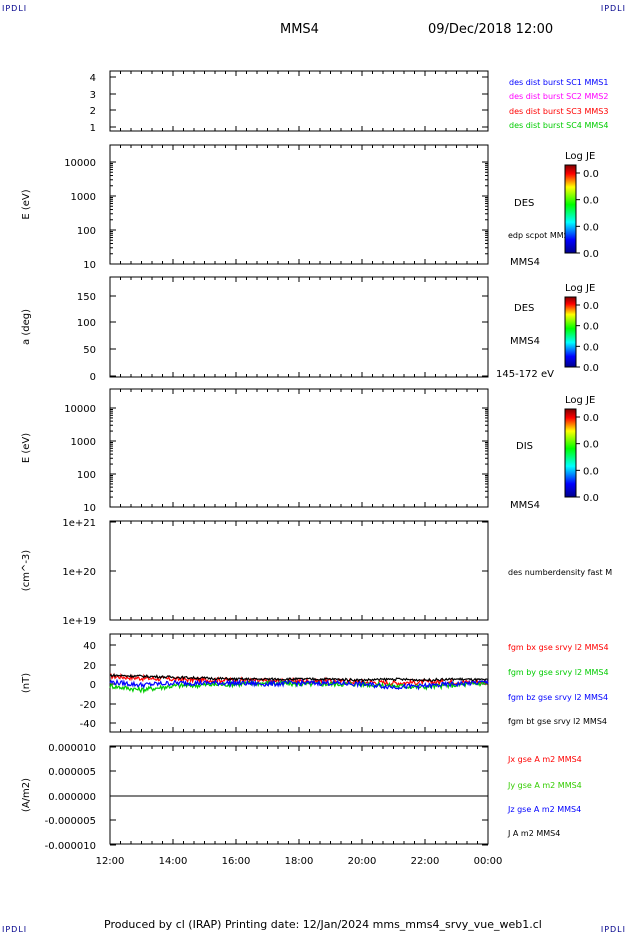 This screenshot has width=630, height=934. What do you see at coordinates (544, 759) in the screenshot?
I see `right-label: Jx gse A m2 MMS4` at bounding box center [544, 759].